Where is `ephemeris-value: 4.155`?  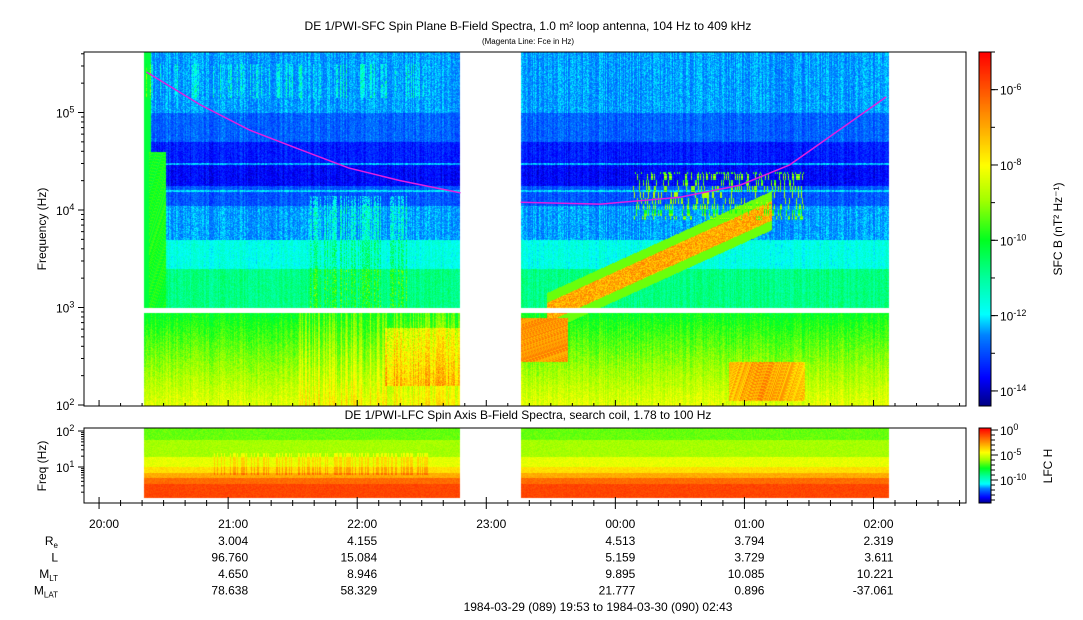
ephemeris-value: 4.155 is located at coordinates (362, 541).